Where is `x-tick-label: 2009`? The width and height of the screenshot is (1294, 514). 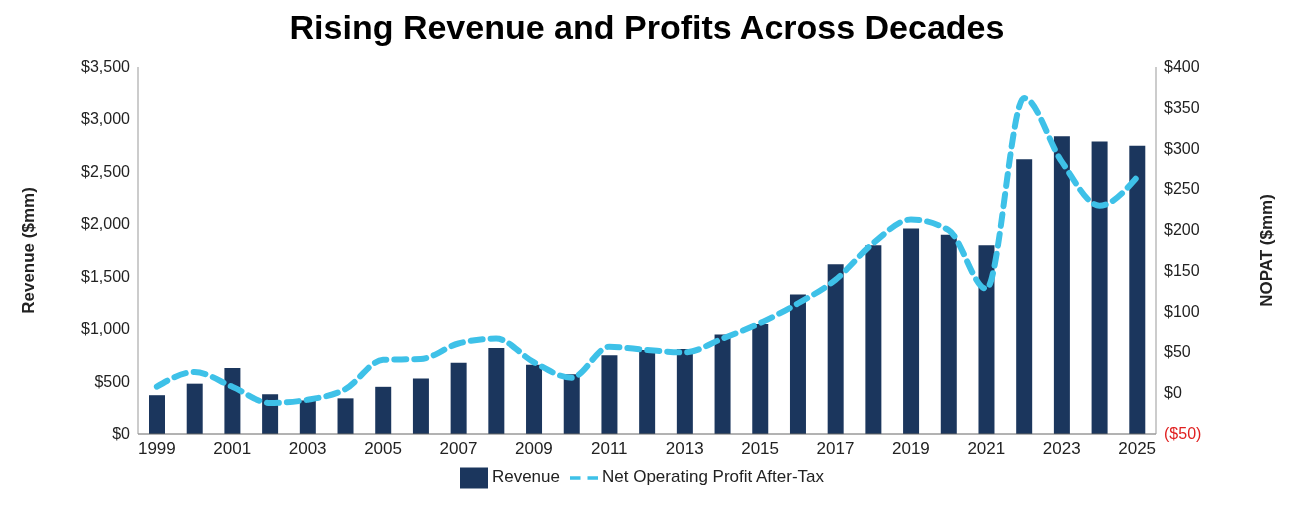
x-tick-label: 2009 is located at coordinates (533, 449).